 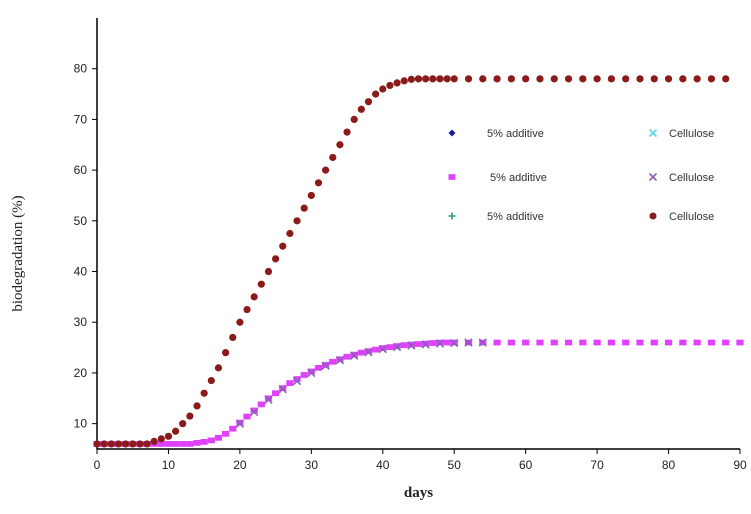 I want to click on legend-marker-circle, so click(x=653, y=216).